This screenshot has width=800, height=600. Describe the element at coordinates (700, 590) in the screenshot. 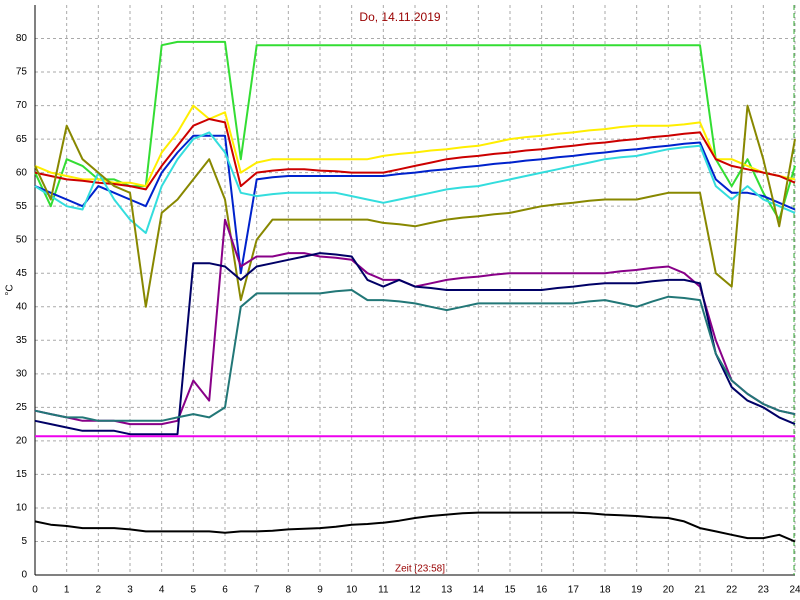

I see `x-tick-label: 21` at that location.